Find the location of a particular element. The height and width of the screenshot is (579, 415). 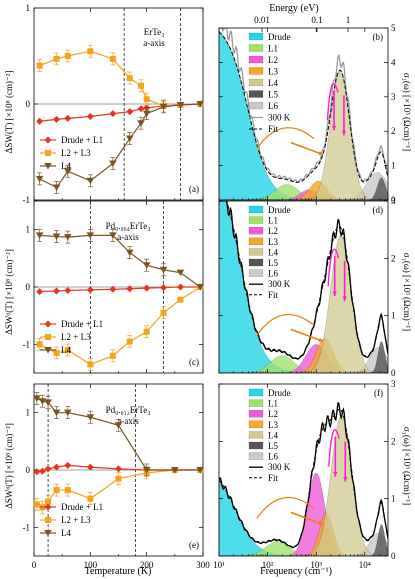

plot-frame is located at coordinates (303, 114).